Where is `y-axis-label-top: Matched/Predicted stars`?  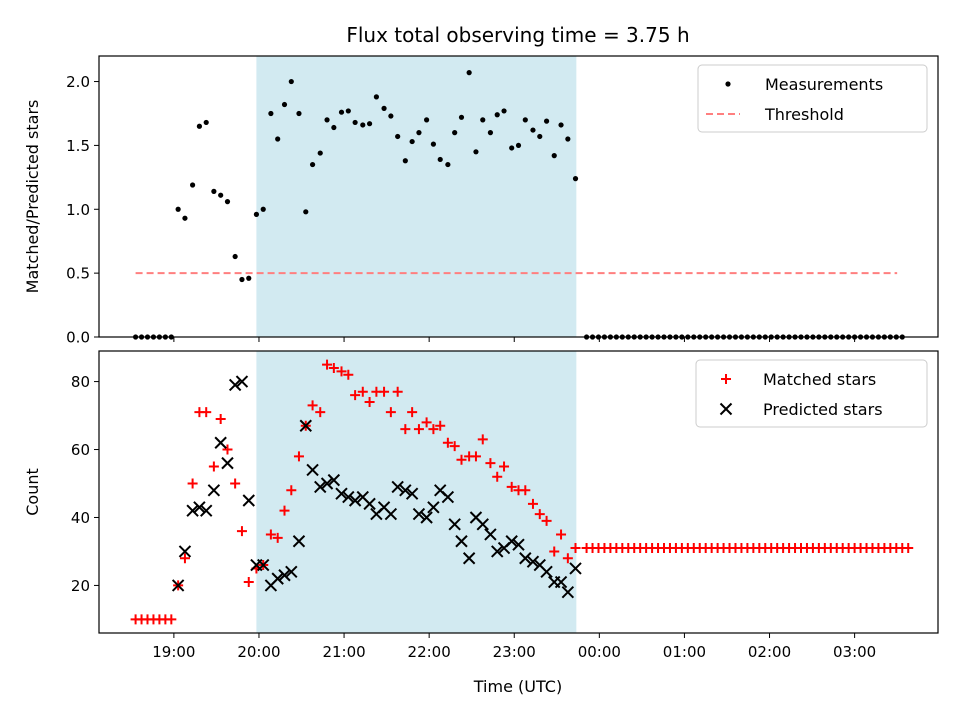
y-axis-label-top: Matched/Predicted stars is located at coordinates (32, 197).